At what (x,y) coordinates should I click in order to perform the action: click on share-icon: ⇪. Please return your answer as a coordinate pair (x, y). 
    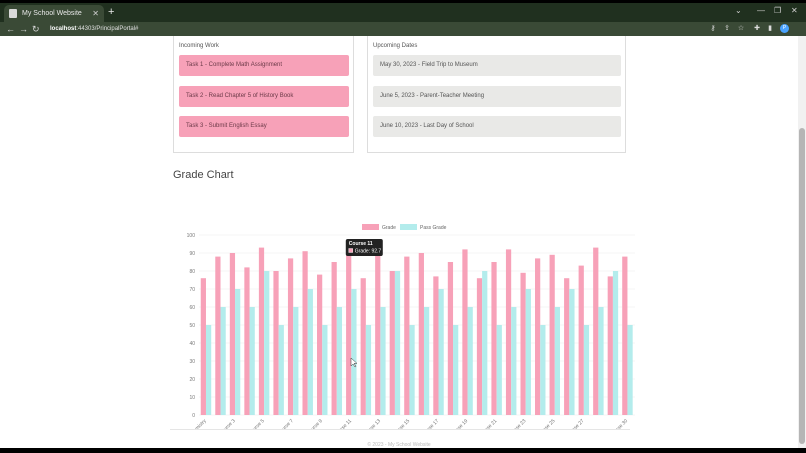
    Looking at the image, I should click on (727, 28).